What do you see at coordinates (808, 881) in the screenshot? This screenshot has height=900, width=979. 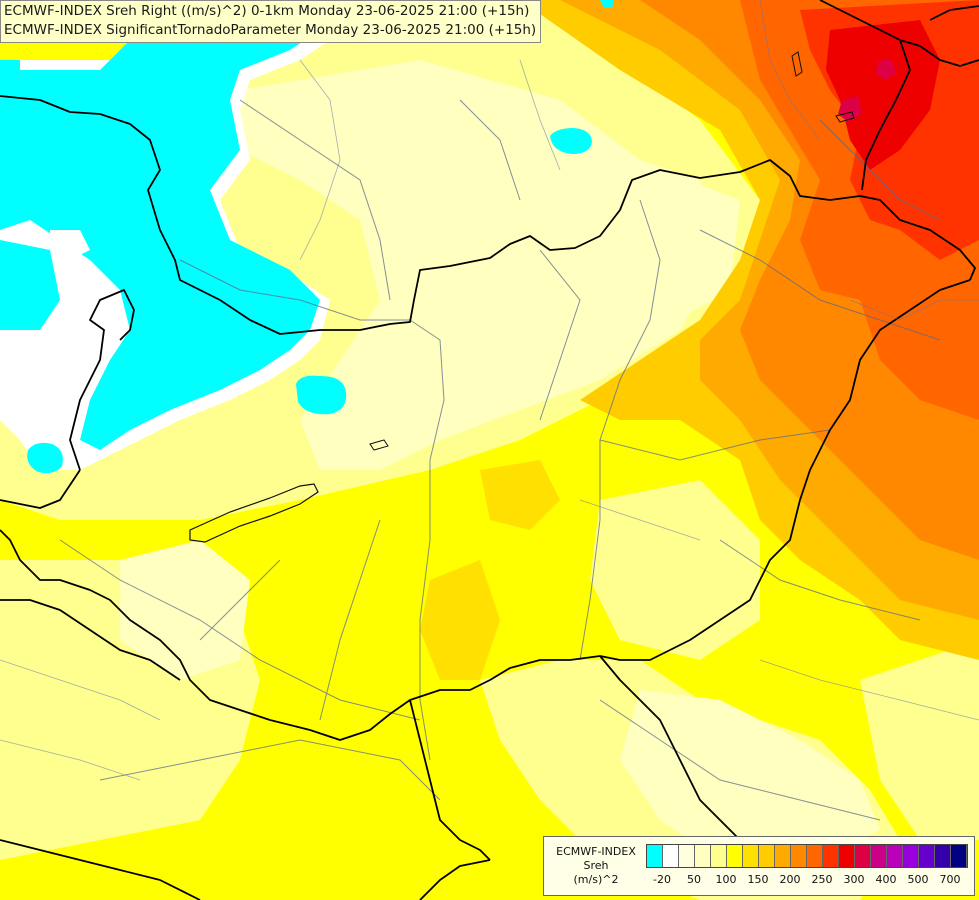 I see `legend-ticks: -20 50 100 150 200 250 300 400 500 700` at bounding box center [808, 881].